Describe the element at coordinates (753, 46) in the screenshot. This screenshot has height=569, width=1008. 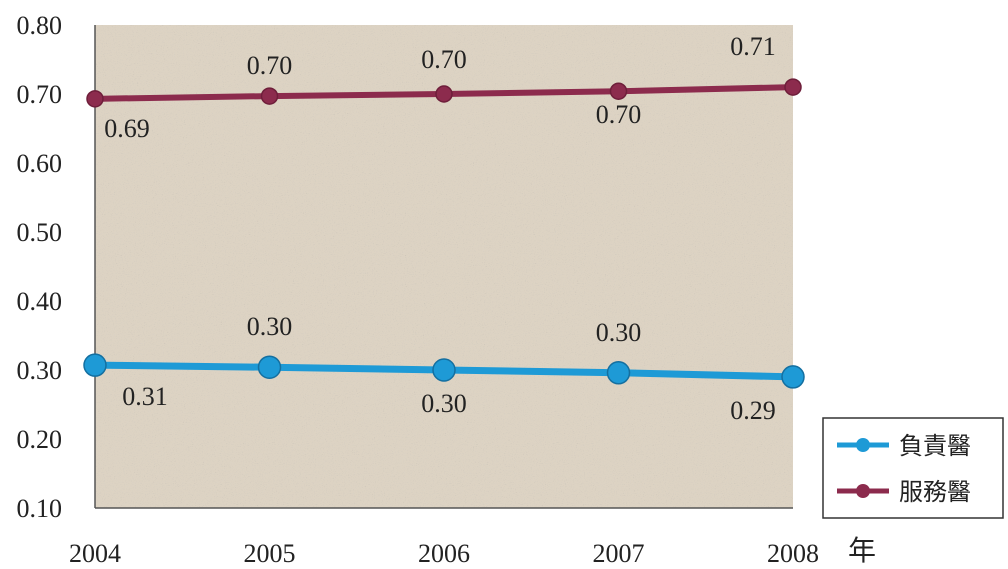
I see `data-label: 0.71` at that location.